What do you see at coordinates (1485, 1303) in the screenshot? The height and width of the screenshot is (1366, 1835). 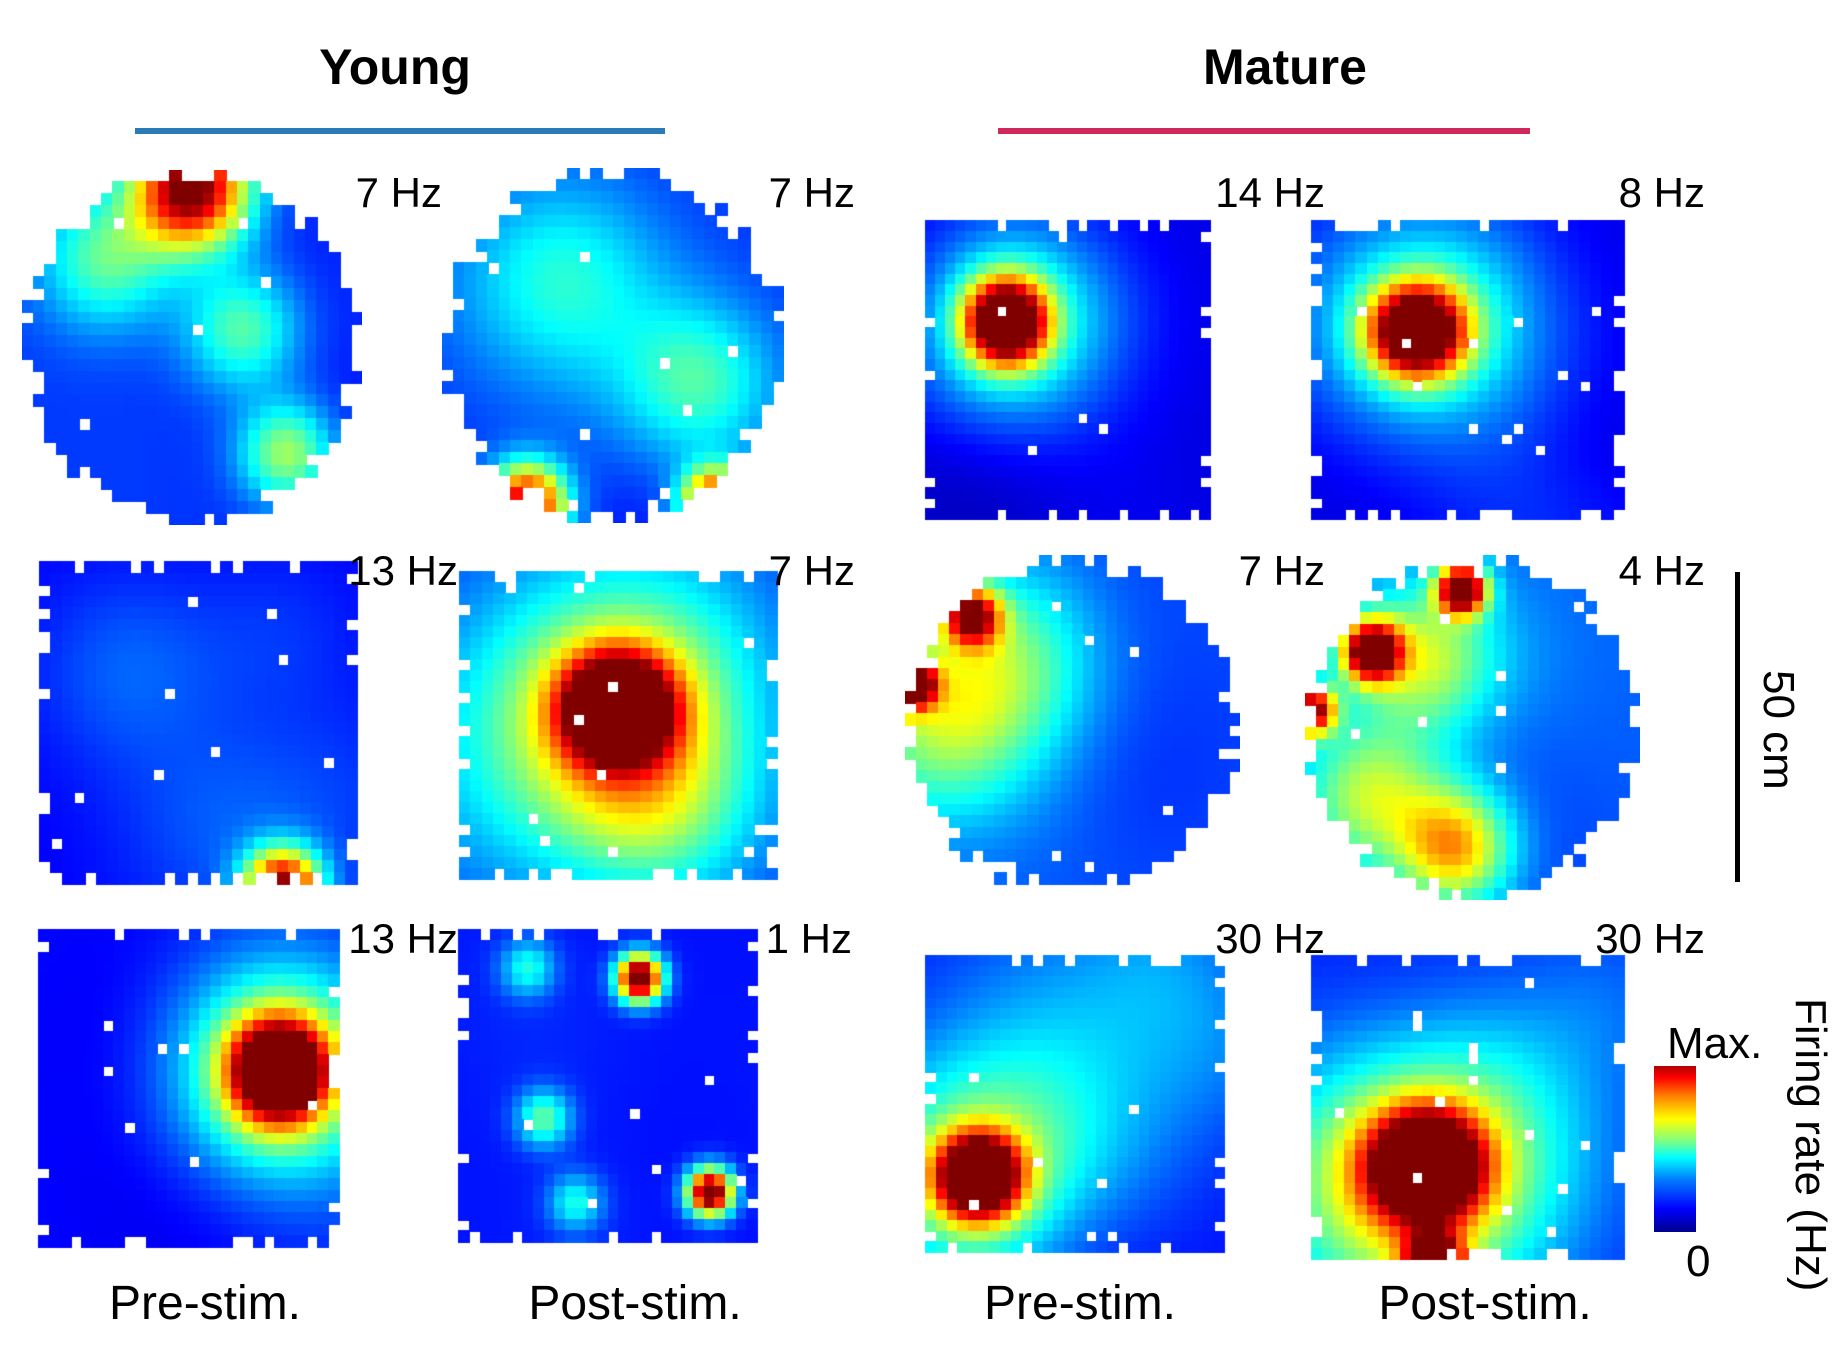 I see `column-label-post-mature: Post-stim.` at bounding box center [1485, 1303].